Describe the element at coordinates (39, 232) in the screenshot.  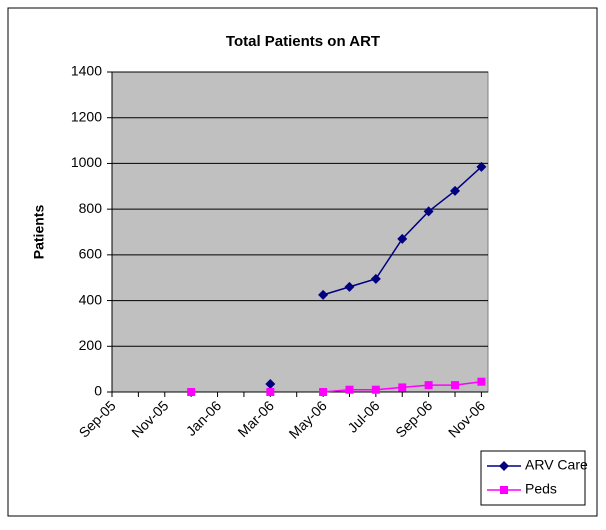
I see `y-axis-label: Patients` at that location.